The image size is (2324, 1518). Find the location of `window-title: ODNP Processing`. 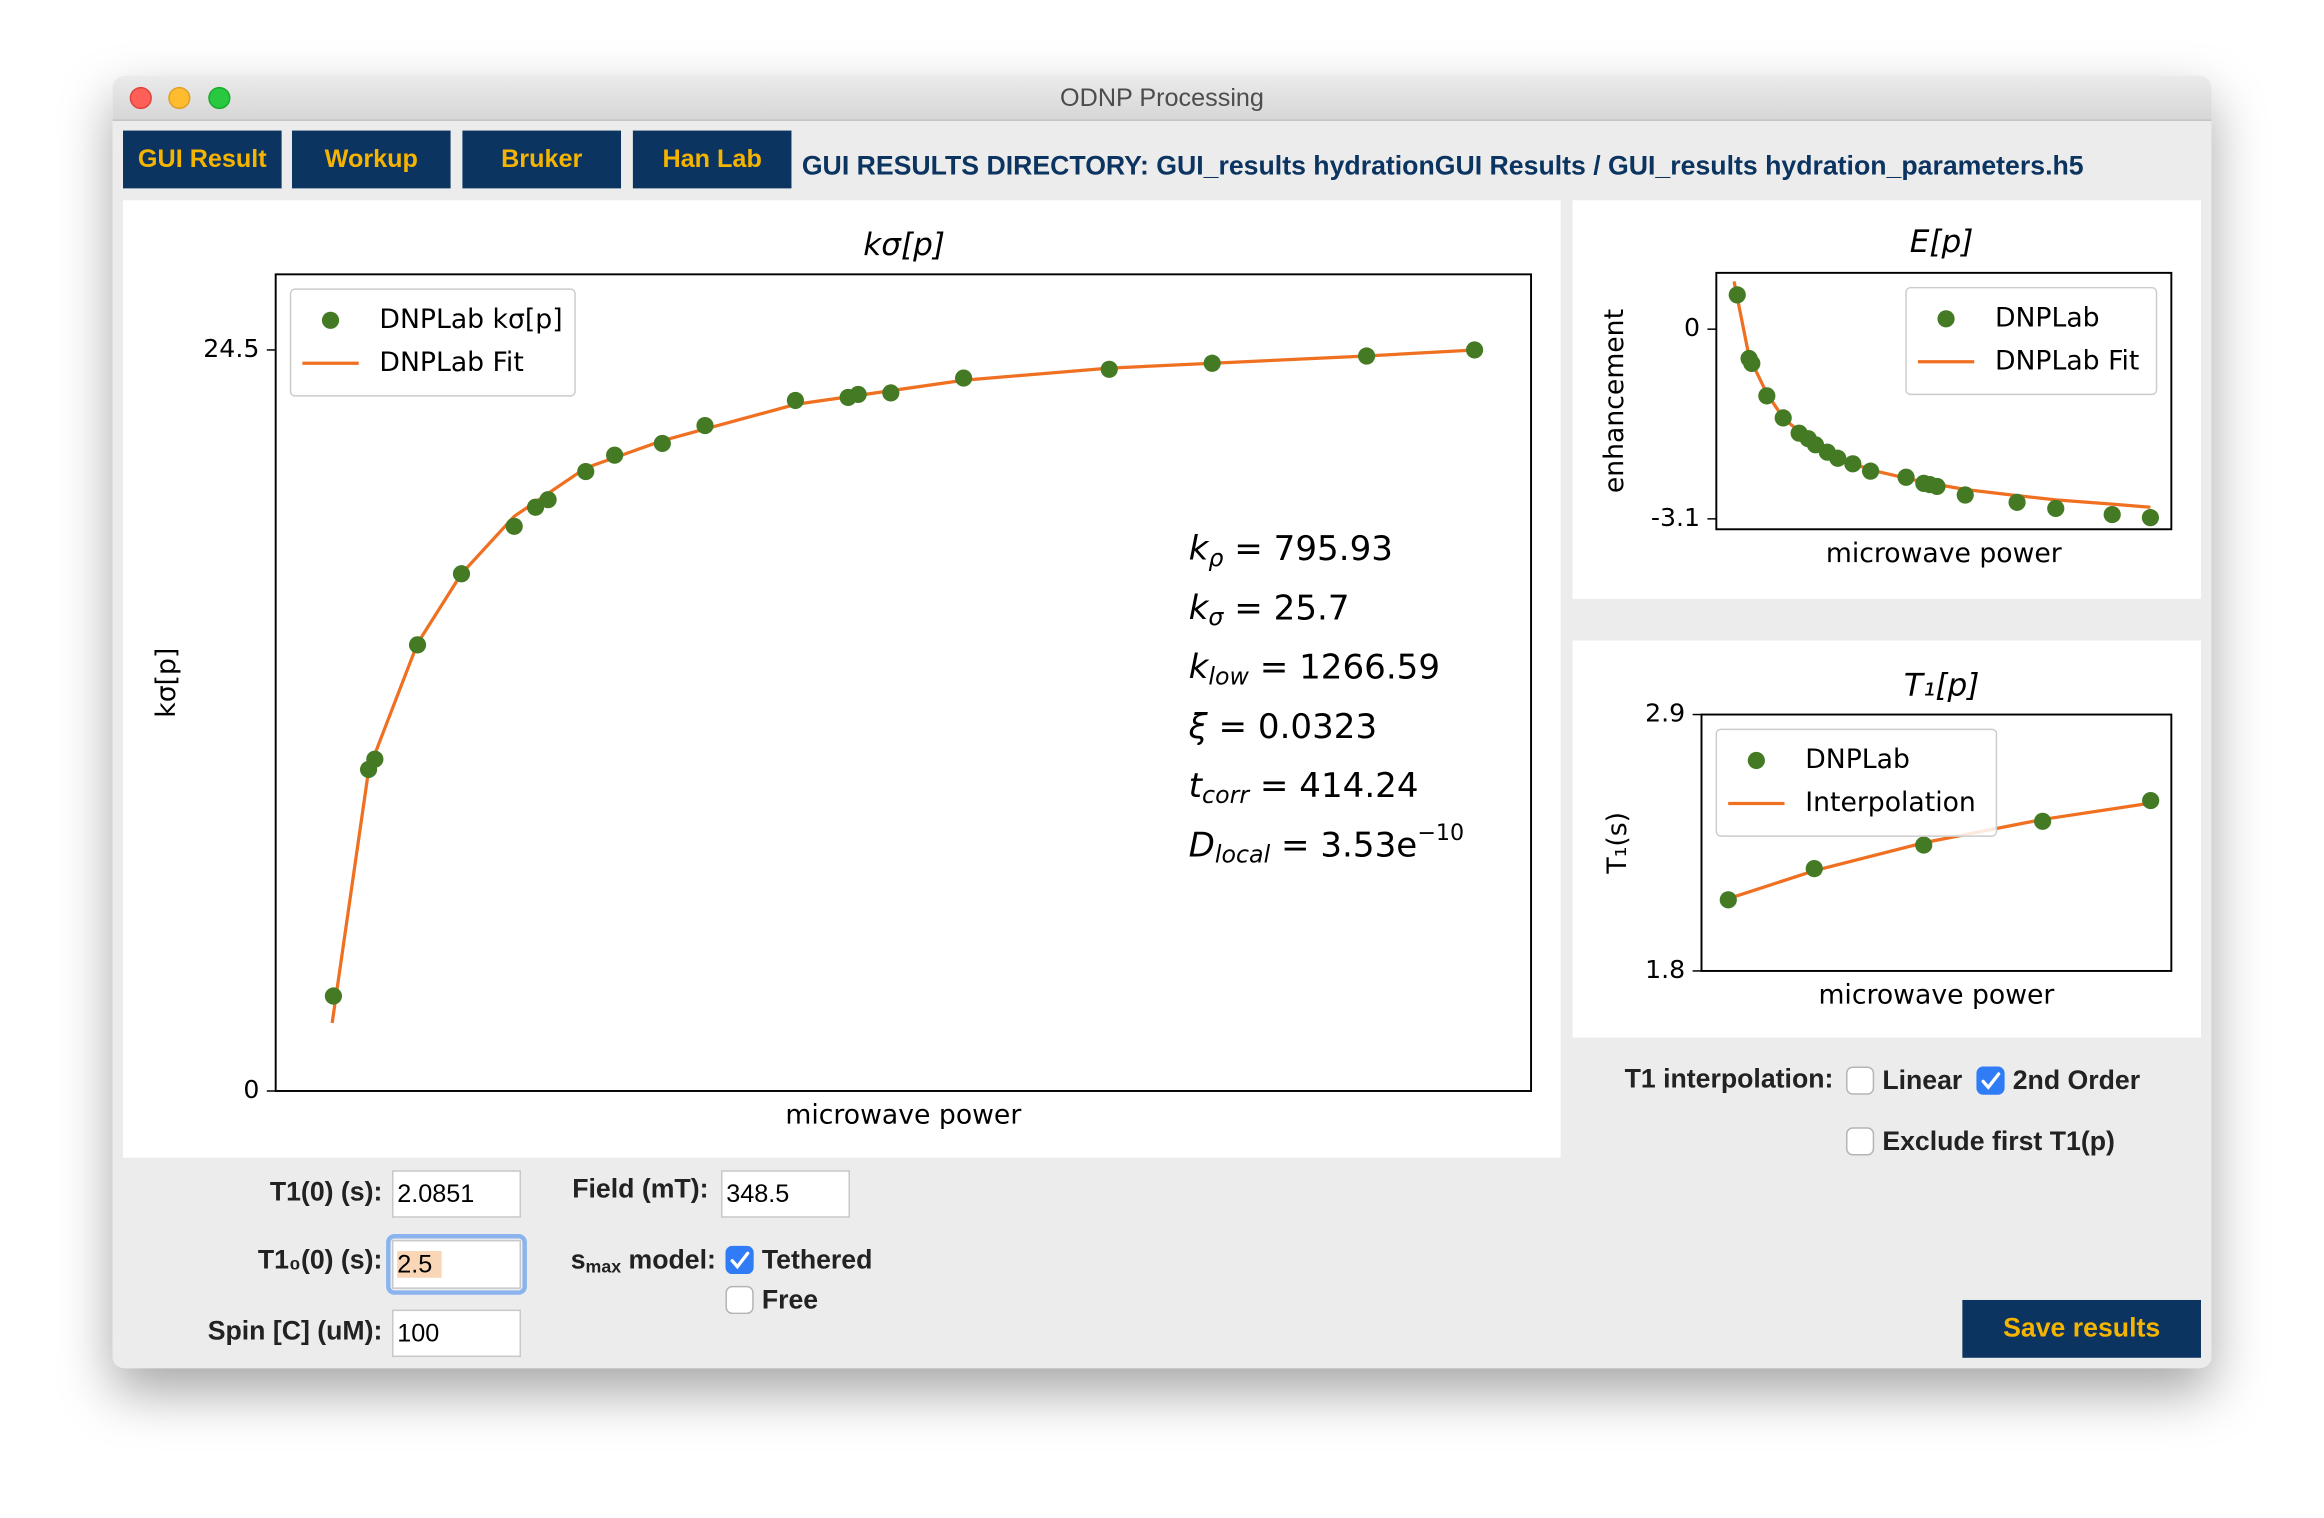

window-title: ODNP Processing is located at coordinates (1162, 98).